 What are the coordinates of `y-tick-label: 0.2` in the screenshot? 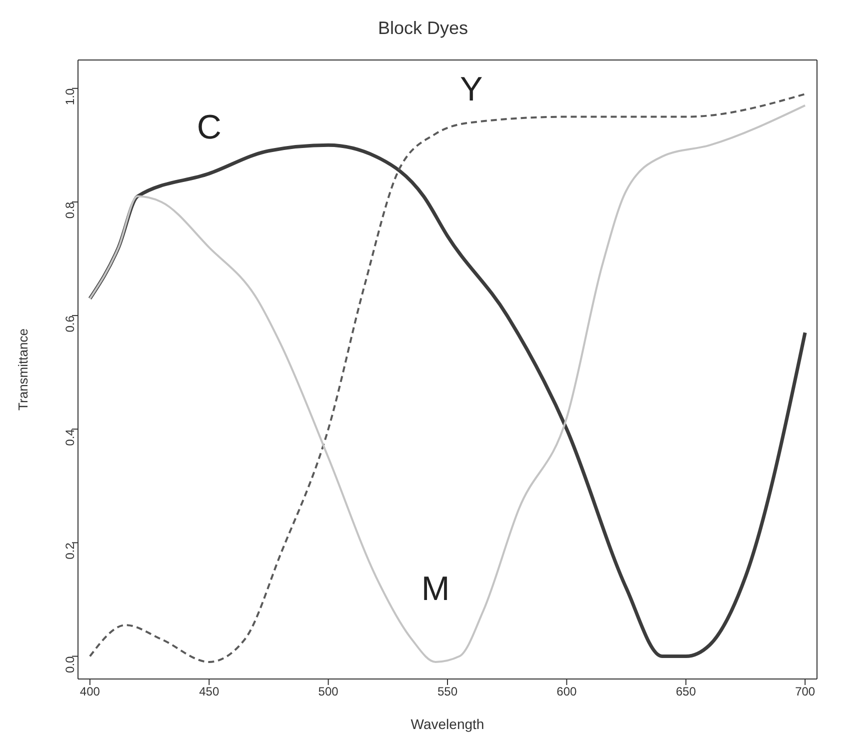 It's located at (70, 551).